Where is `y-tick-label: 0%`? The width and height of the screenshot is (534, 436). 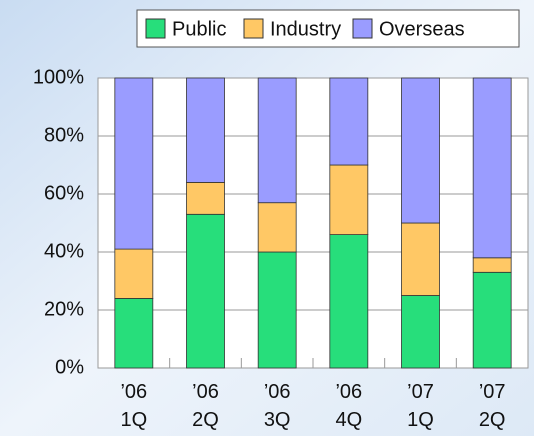
y-tick-label: 0% is located at coordinates (69, 367).